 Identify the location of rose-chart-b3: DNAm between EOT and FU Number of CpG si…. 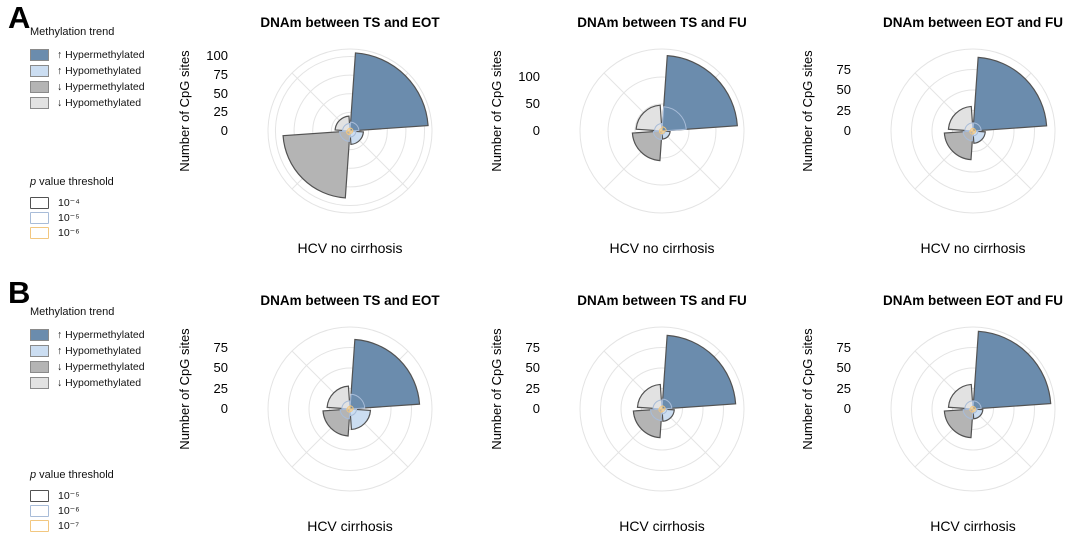
(934, 413).